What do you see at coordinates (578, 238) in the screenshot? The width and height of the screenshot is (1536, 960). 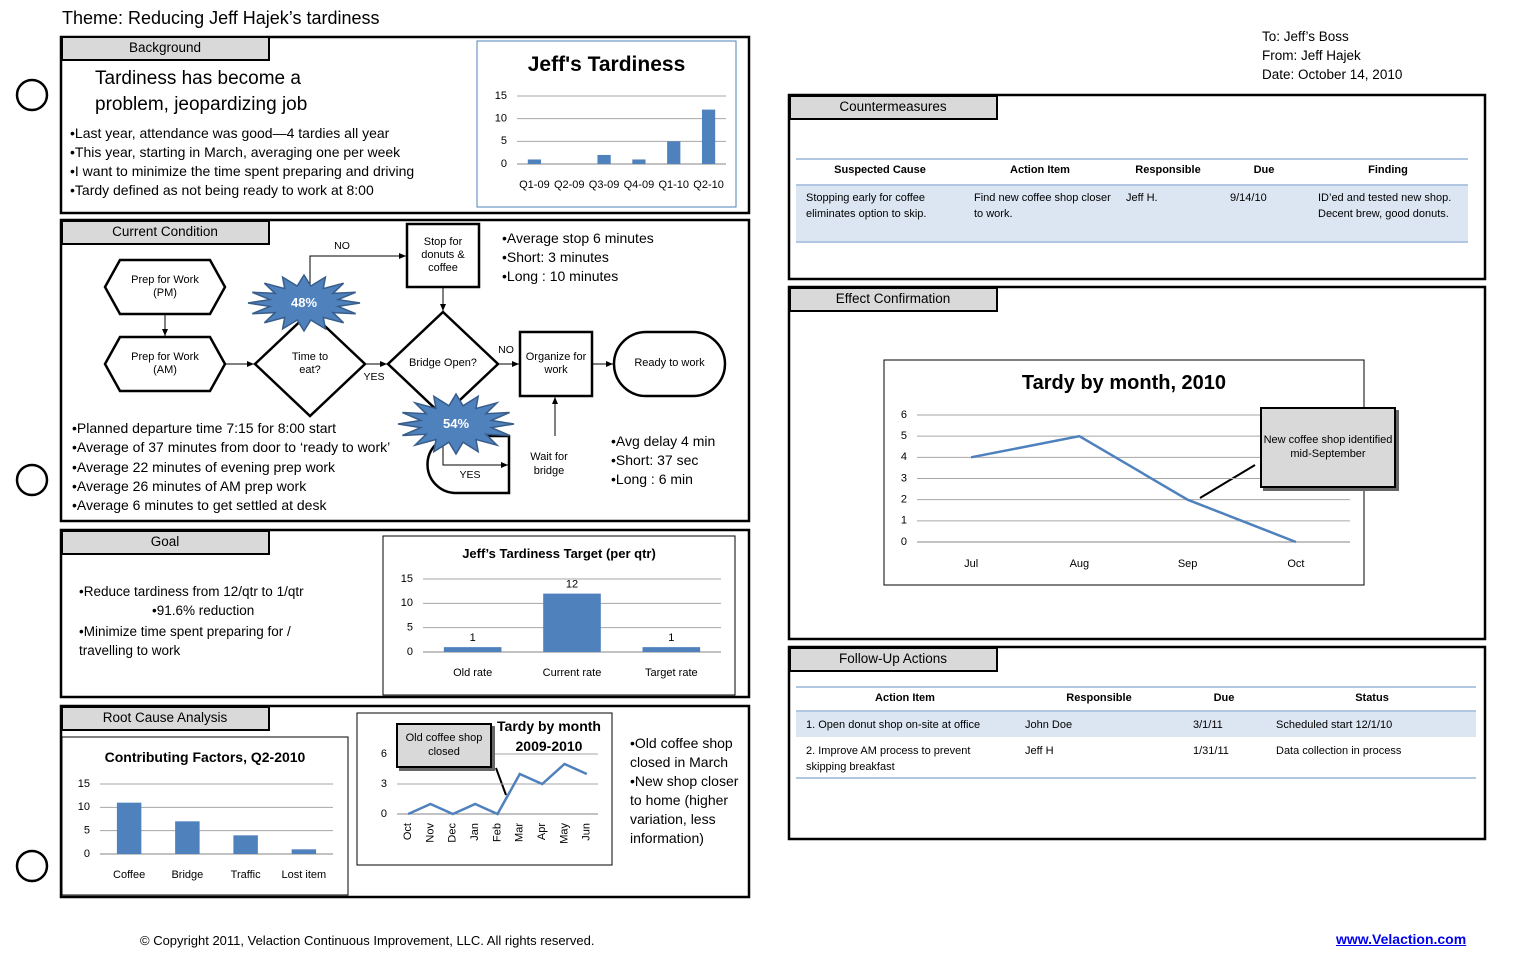 I see `note: •Average stop 6 minutes` at bounding box center [578, 238].